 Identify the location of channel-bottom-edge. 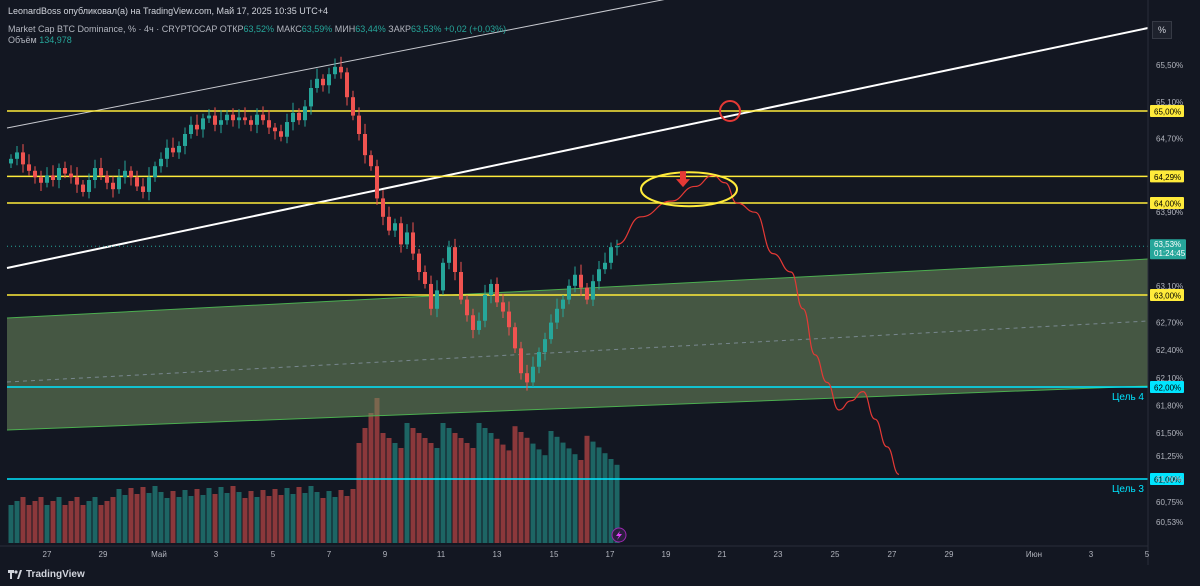
(577, 408).